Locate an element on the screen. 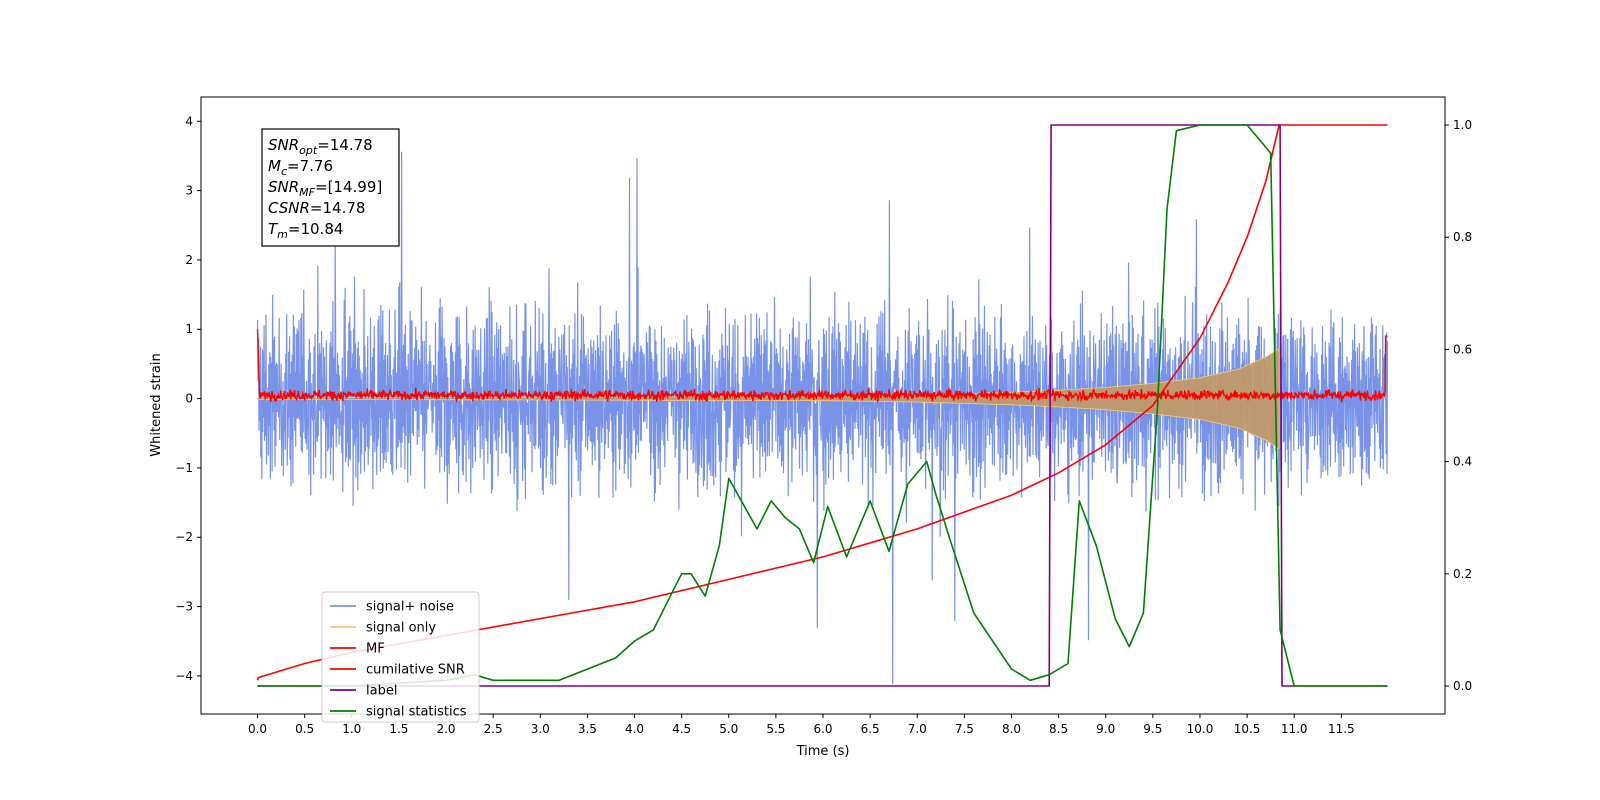  y2-tick-label: 0.0 is located at coordinates (1462, 686).